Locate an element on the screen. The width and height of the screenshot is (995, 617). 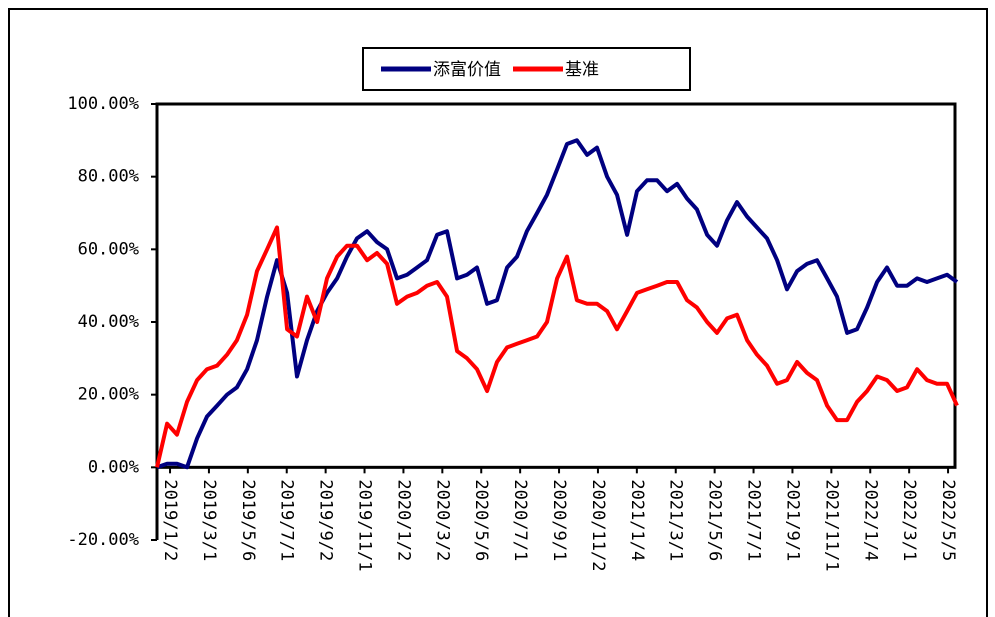
x-tick-label: 2020/11/2 is located at coordinates (598, 525).